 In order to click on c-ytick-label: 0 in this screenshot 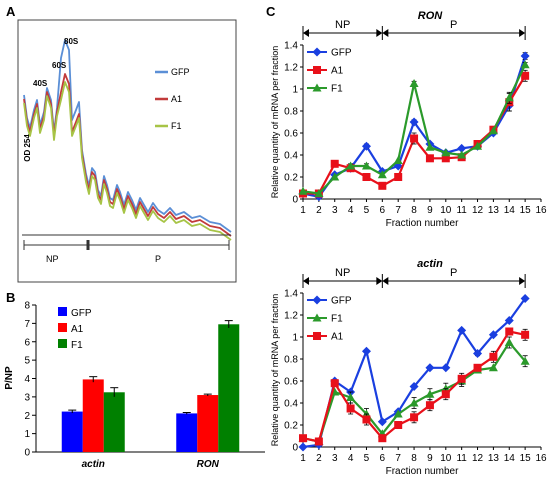, I will do `click(295, 448)`.